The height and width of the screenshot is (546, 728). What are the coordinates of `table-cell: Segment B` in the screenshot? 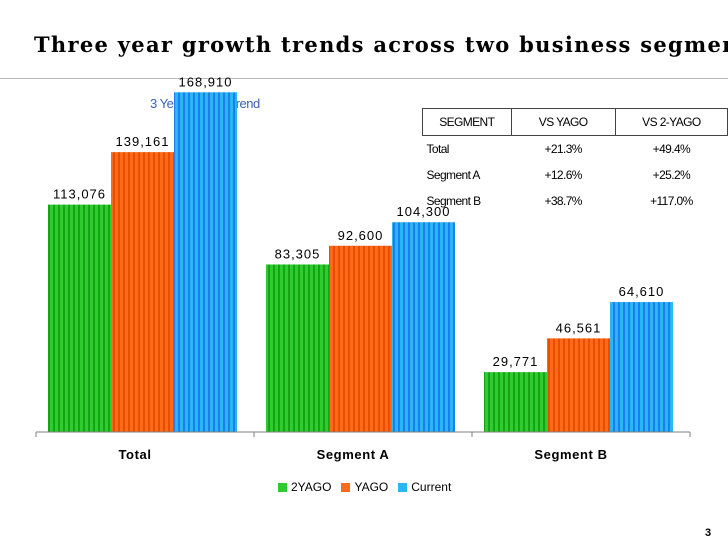 It's located at (454, 201).